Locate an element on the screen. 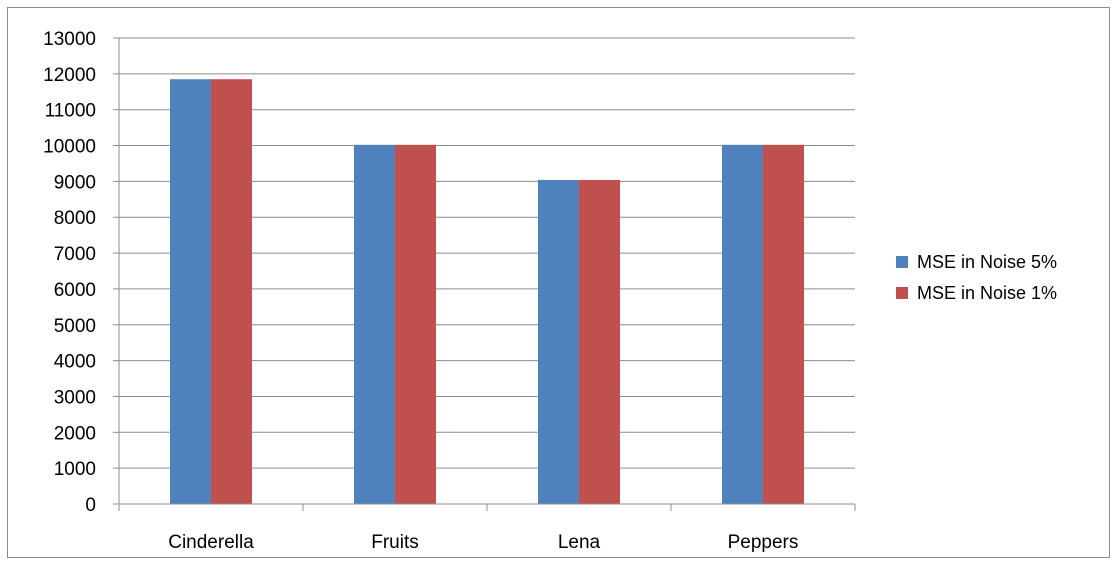  y-tick-label: 13000 is located at coordinates (69, 39).